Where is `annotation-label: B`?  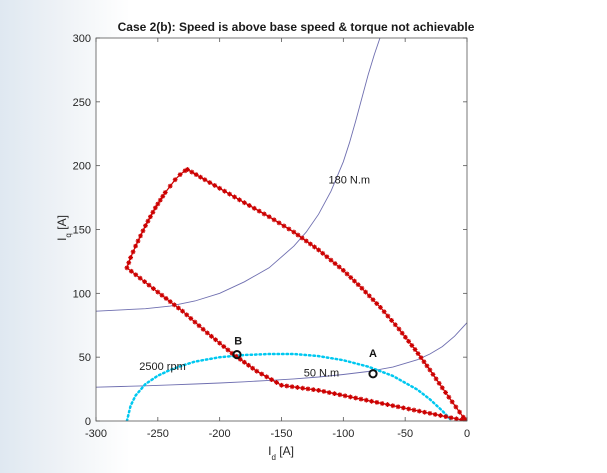 annotation-label: B is located at coordinates (238, 341).